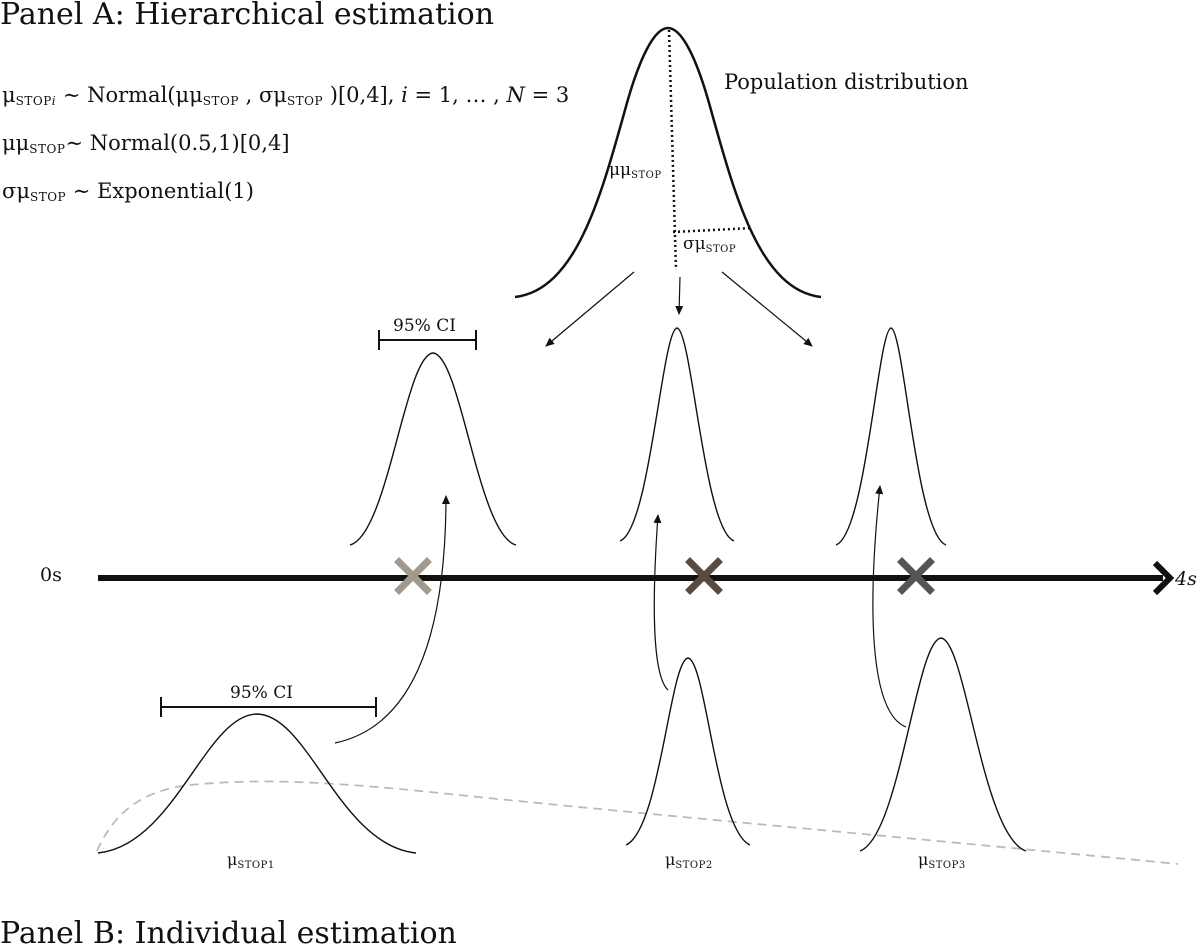  Describe the element at coordinates (16, 191) in the screenshot. I see `eq3-pre: σμ` at that location.